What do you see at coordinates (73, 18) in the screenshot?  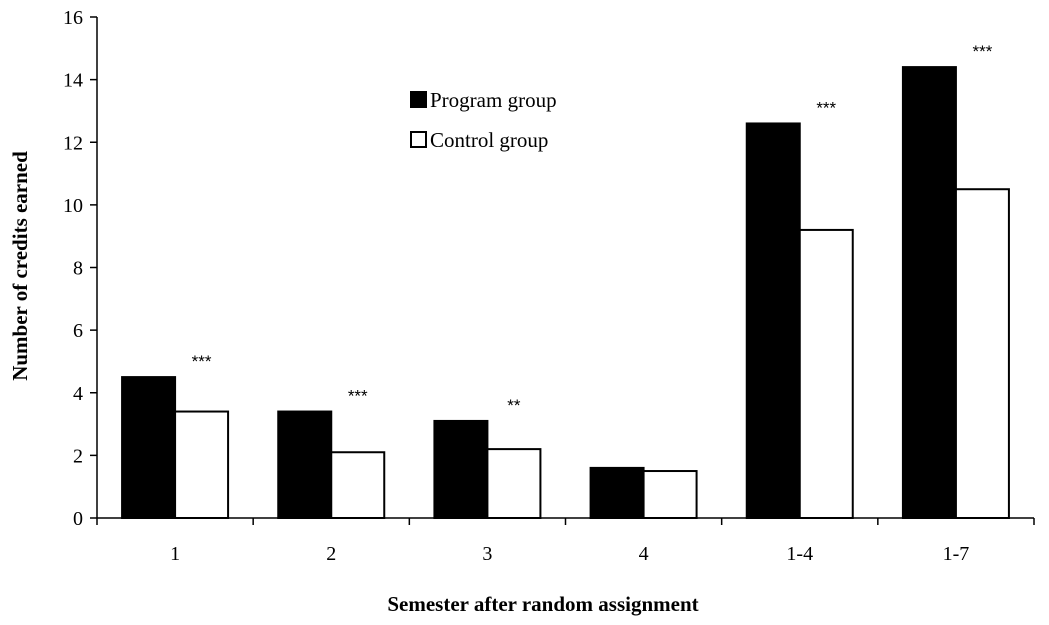 I see `y-tick-label: 16` at bounding box center [73, 18].